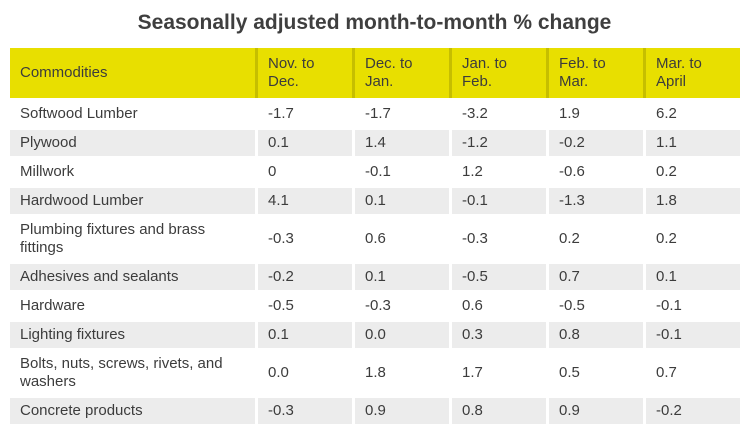 This screenshot has height=429, width=749. Describe the element at coordinates (132, 237) in the screenshot. I see `row-label: Plumbing fixtures and brass fittings` at that location.